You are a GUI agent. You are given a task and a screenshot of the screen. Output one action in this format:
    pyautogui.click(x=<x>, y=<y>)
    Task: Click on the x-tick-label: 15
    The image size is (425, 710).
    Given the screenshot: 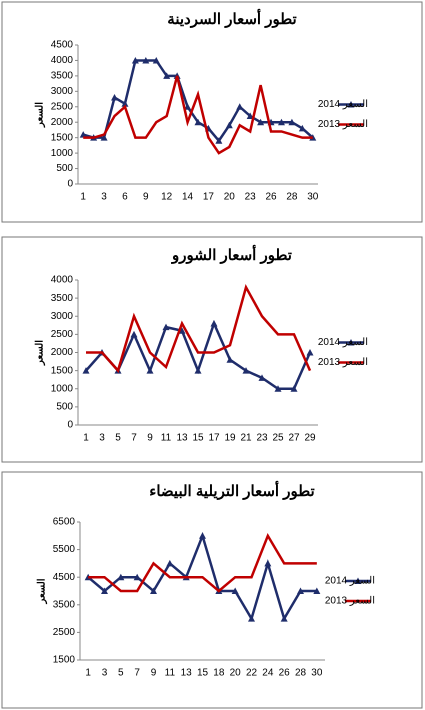 What is the action you would take?
    pyautogui.click(x=198, y=438)
    